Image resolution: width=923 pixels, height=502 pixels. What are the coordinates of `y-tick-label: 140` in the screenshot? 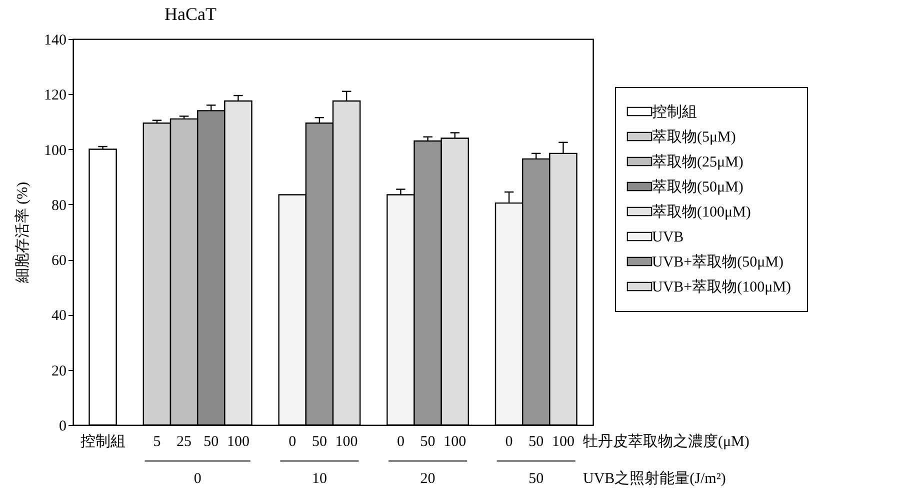 It's located at (55, 40).